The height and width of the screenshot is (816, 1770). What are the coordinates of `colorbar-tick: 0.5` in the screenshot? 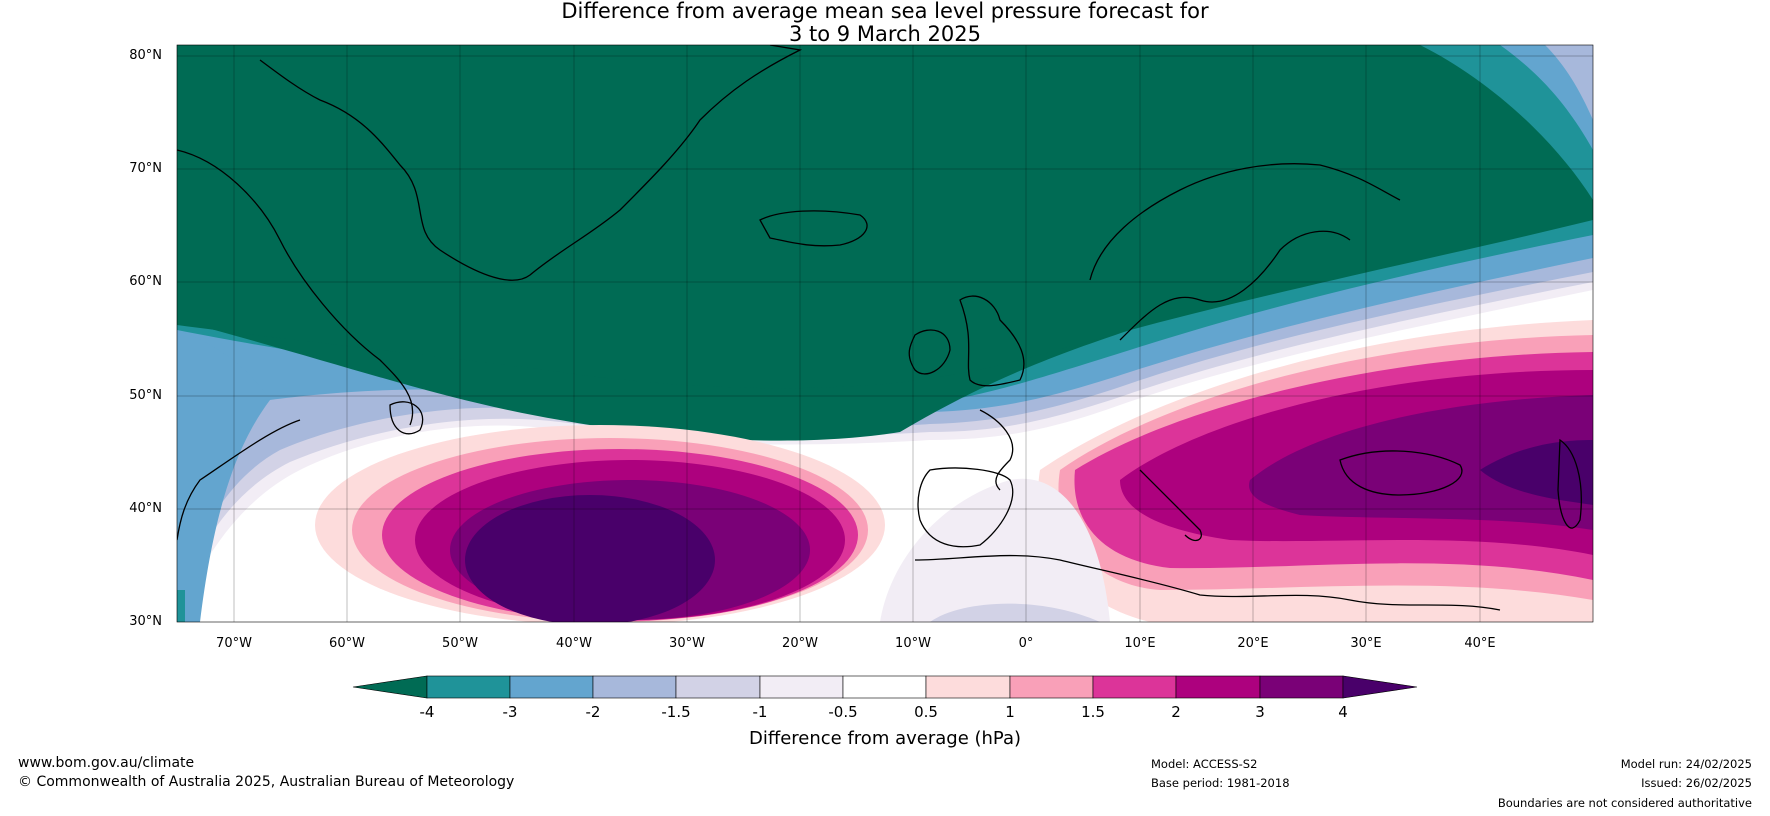 It's located at (926, 712).